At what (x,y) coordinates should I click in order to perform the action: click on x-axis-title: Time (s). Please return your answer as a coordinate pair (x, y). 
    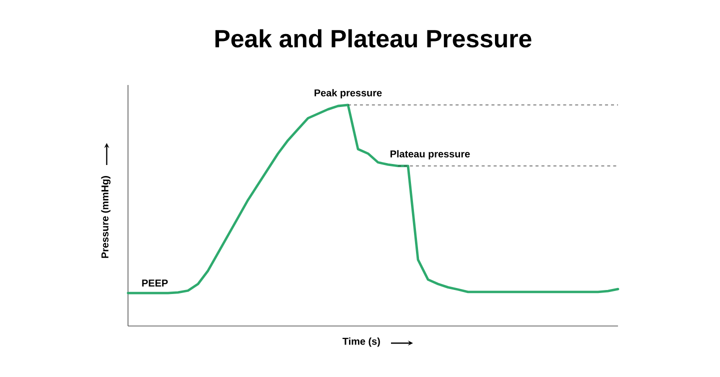
    Looking at the image, I should click on (361, 342).